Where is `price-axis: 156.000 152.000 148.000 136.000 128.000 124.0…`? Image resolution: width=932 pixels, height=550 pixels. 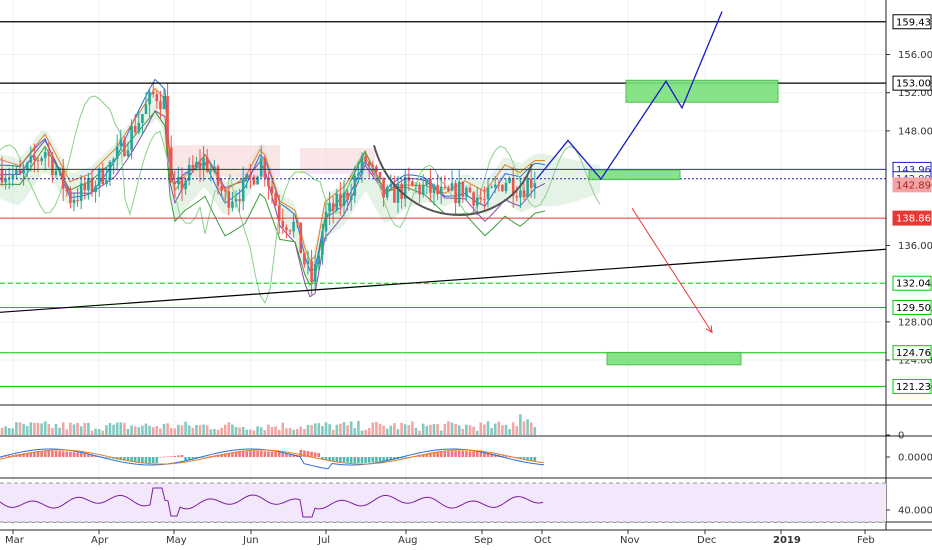 price-axis: 156.000 152.000 148.000 136.000 128.000 124.0… is located at coordinates (909, 265).